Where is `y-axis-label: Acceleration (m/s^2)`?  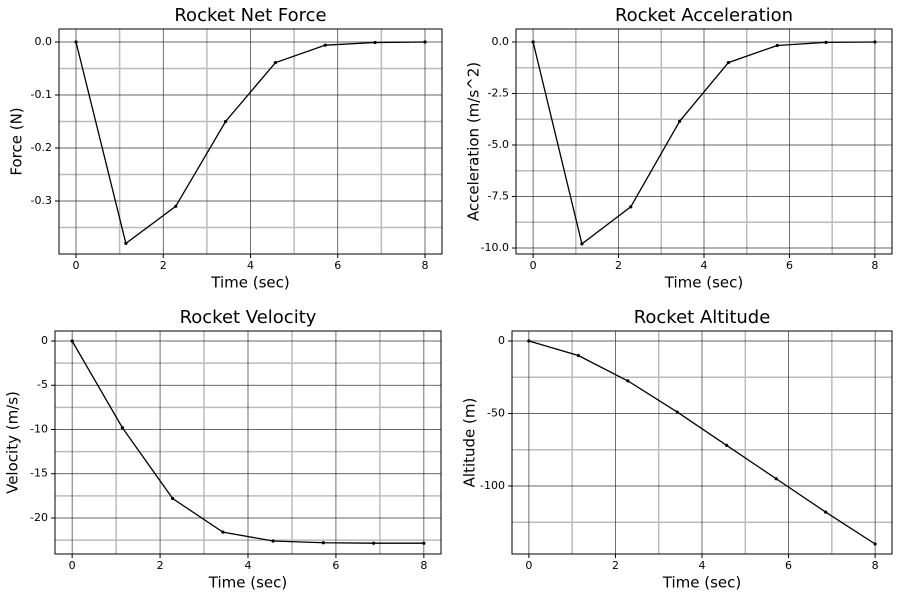
y-axis-label: Acceleration (m/s^2) is located at coordinates (474, 141).